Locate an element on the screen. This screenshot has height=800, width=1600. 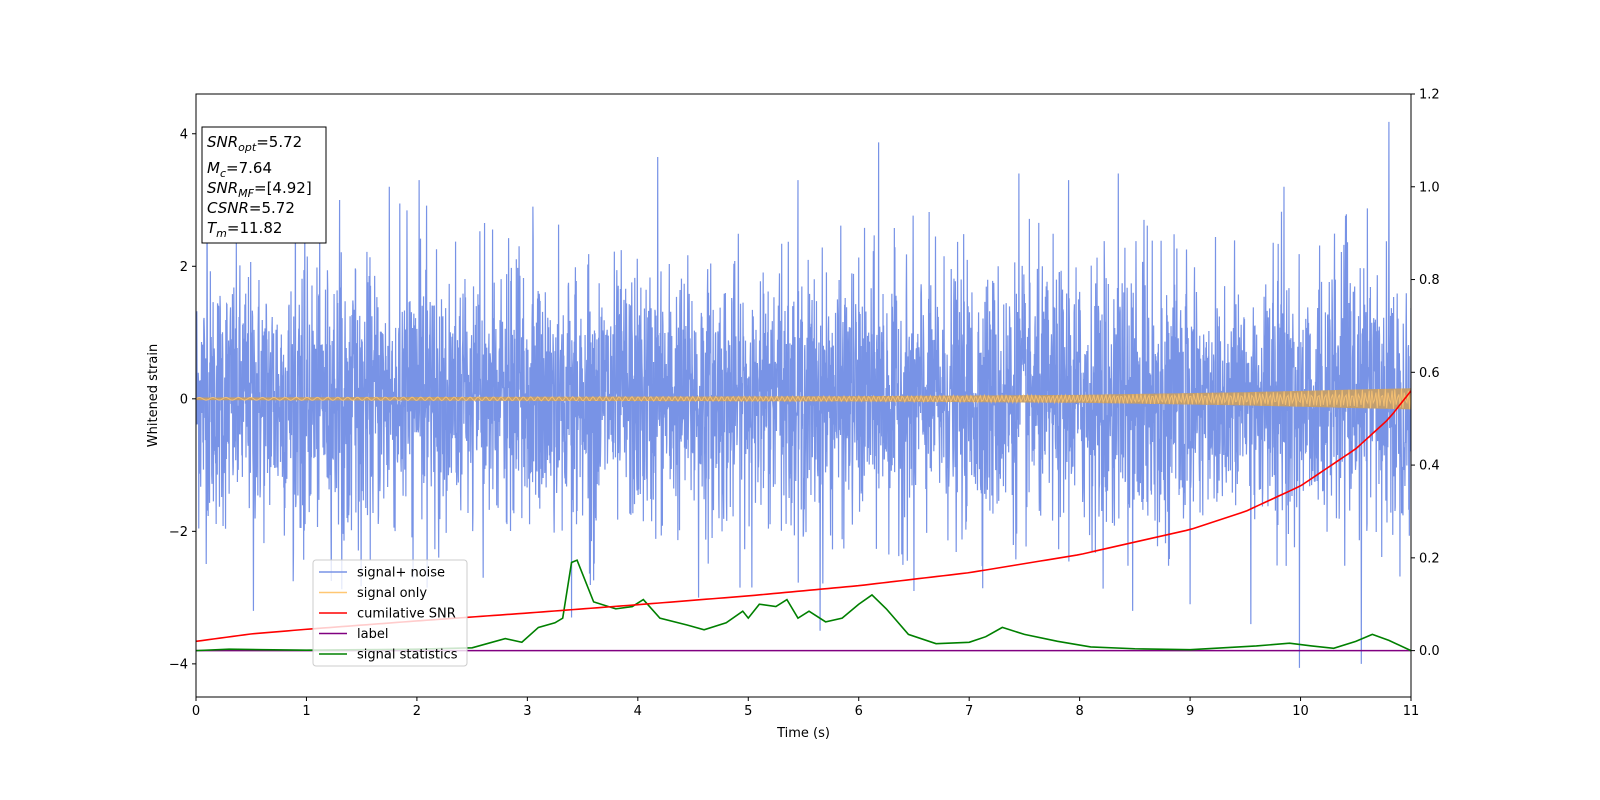
legend-frame is located at coordinates (390, 613).